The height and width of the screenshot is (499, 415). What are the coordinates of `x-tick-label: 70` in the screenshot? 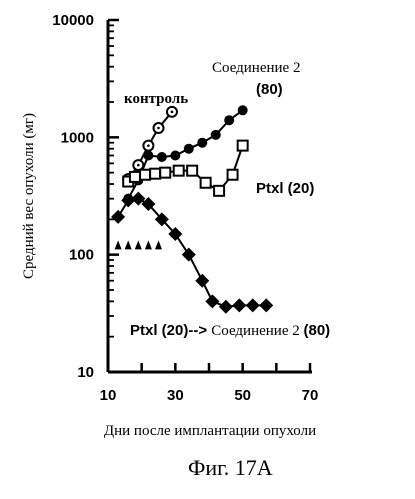 It's located at (310, 395).